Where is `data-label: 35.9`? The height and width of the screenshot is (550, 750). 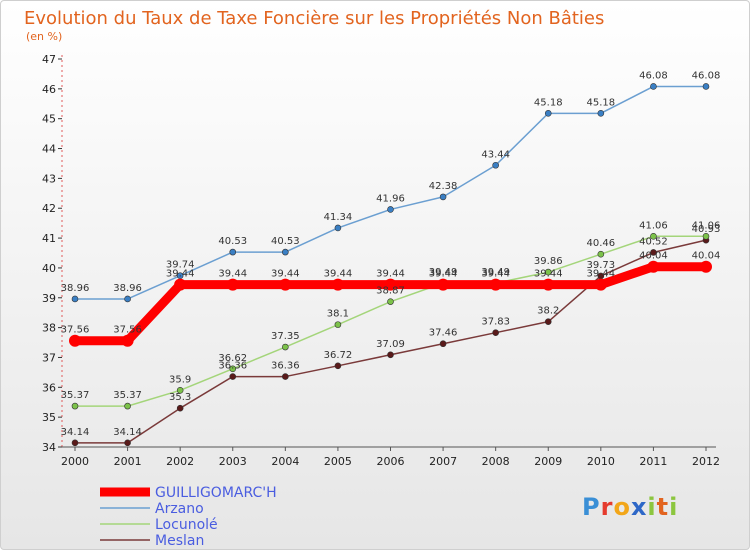
data-label: 35.9 is located at coordinates (180, 379).